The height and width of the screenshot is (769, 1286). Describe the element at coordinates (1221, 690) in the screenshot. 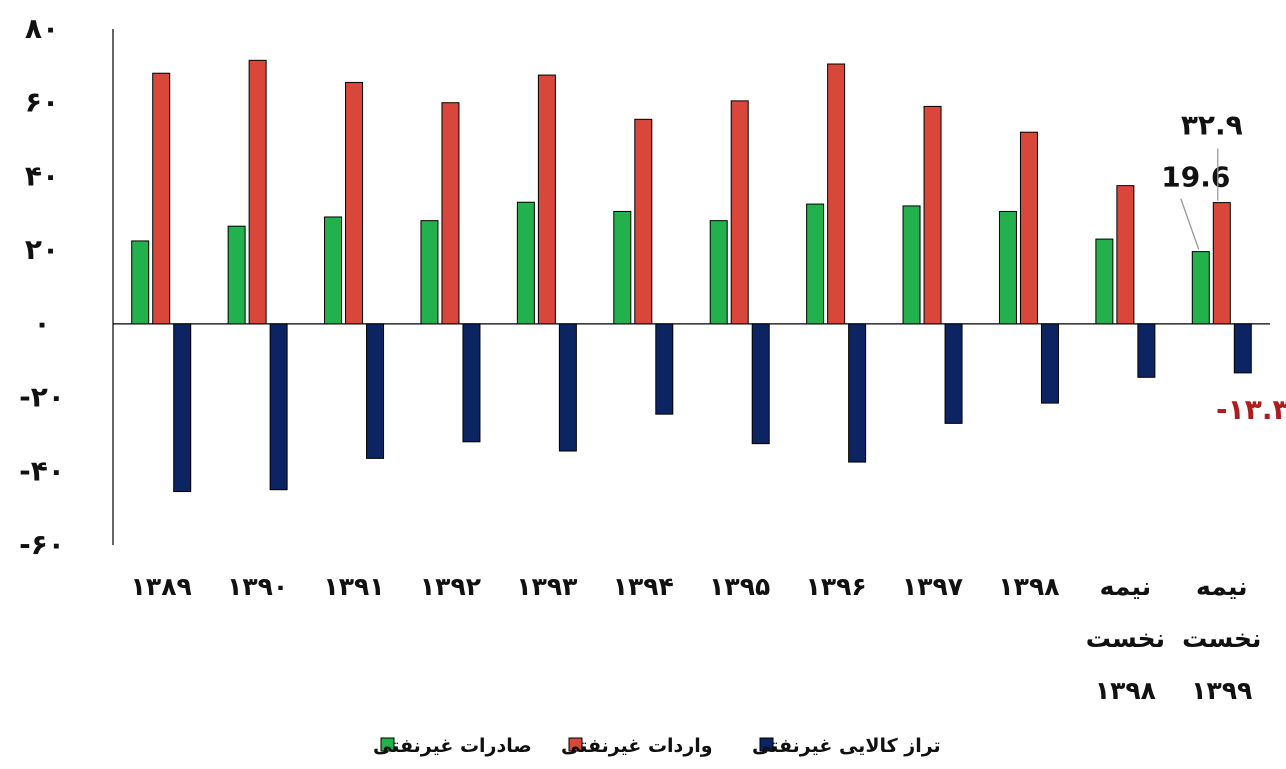

I see `category-label: ۱۳۹۹` at that location.